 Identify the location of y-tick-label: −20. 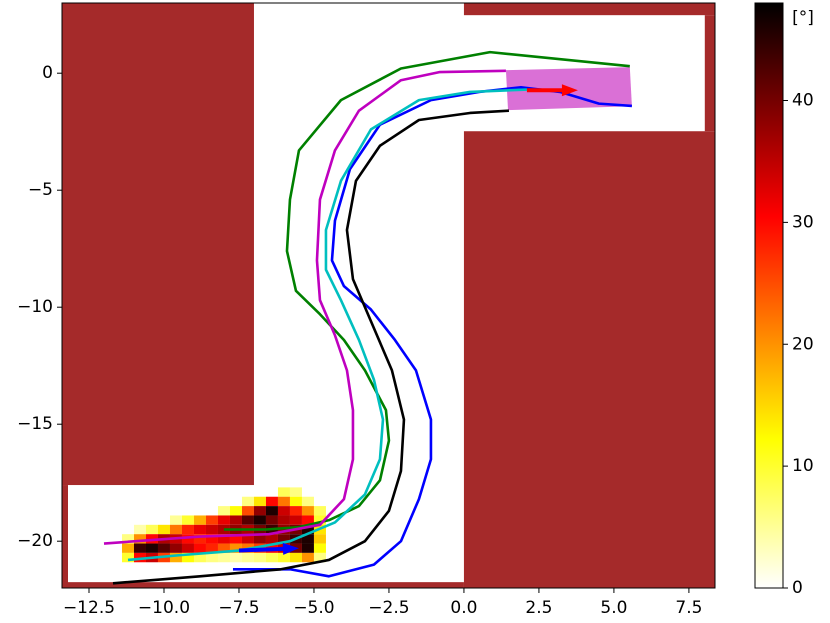
(35, 541).